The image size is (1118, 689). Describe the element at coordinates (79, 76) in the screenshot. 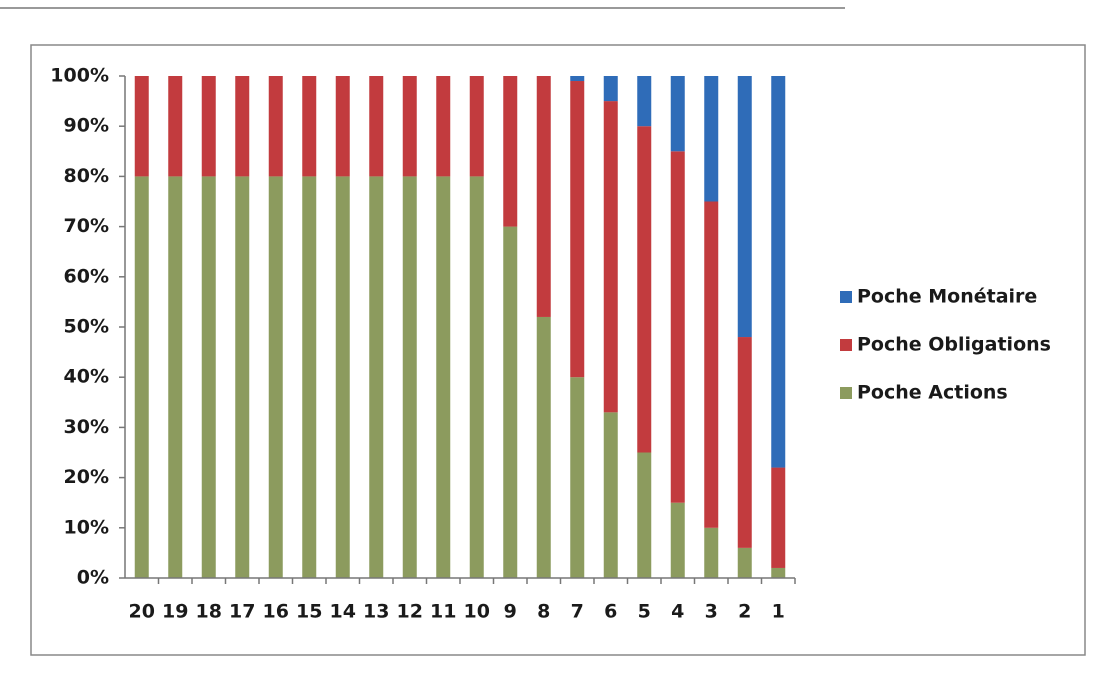

I see `y-tick-label: 100%` at that location.